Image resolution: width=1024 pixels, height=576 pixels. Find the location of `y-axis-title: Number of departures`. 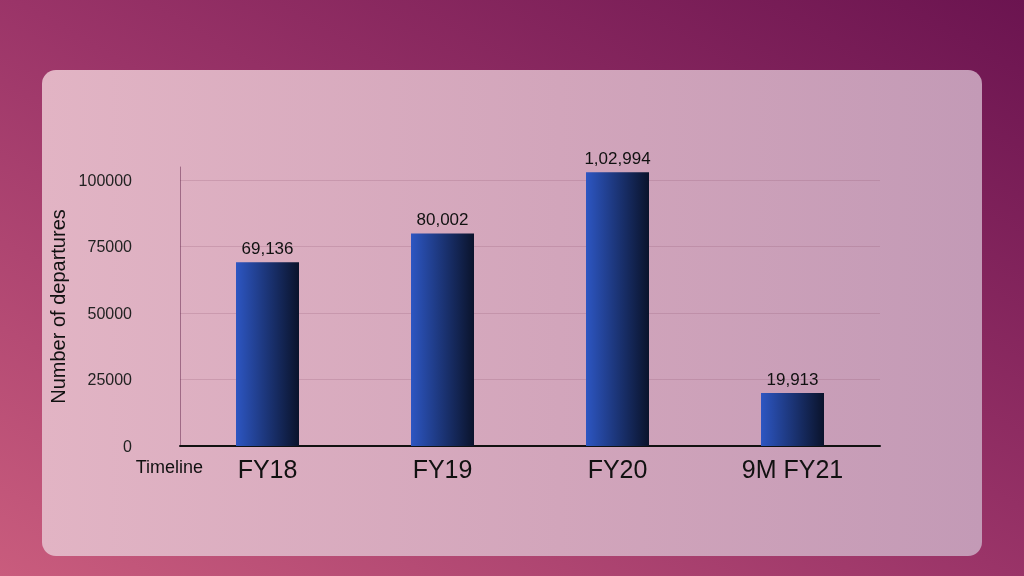

y-axis-title: Number of departures is located at coordinates (57, 306).